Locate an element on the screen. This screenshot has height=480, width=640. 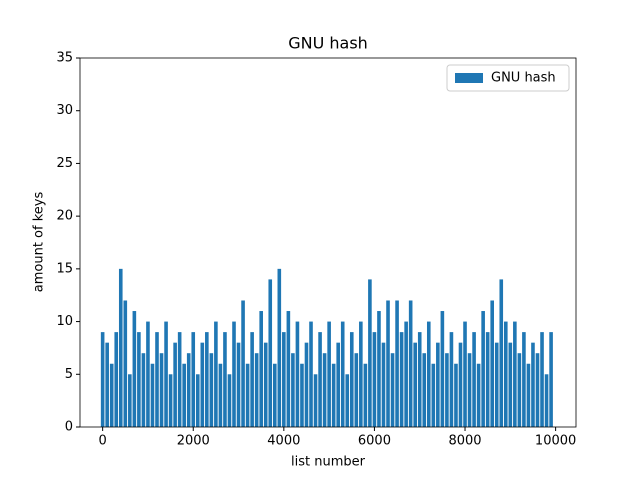
legend-swatch is located at coordinates (469, 78).